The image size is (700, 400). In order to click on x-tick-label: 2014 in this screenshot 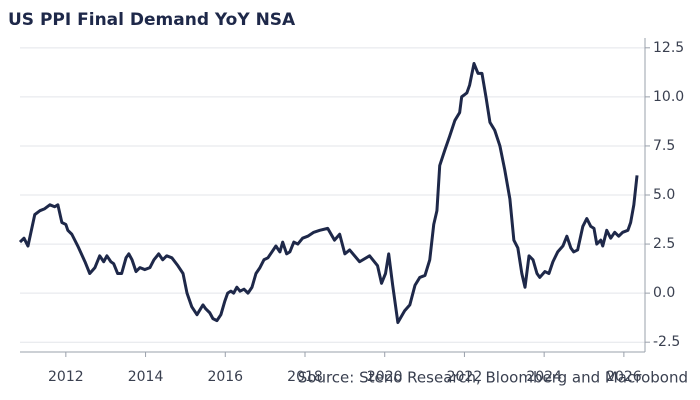, I will do `click(146, 377)`.